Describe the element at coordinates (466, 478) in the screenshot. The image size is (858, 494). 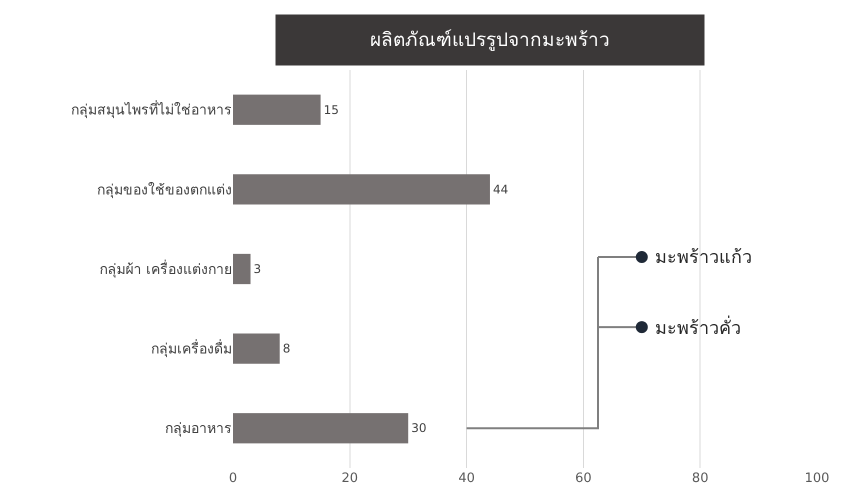
I see `x-tick-label: 40` at that location.